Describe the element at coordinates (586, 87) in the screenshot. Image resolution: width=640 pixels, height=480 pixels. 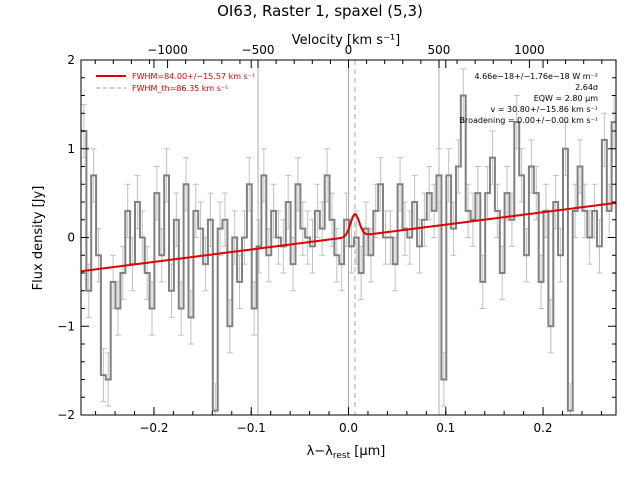
I see `annotation-significance: 2.64σ` at that location.